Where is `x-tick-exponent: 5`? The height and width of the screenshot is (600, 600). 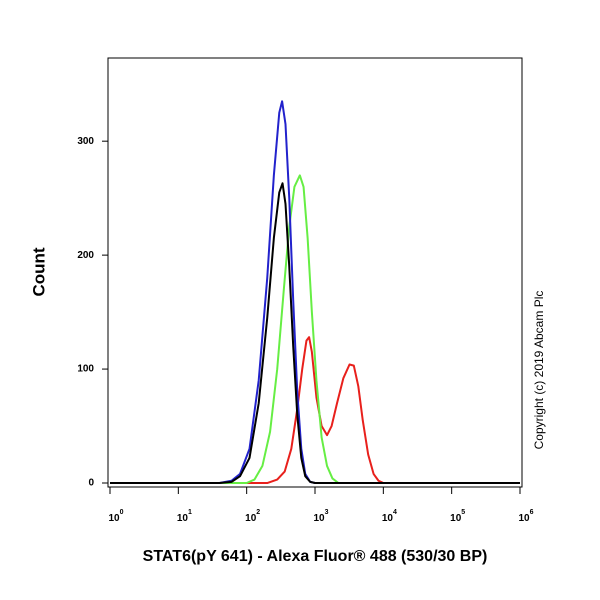
x-tick-exponent: 5 is located at coordinates (463, 512).